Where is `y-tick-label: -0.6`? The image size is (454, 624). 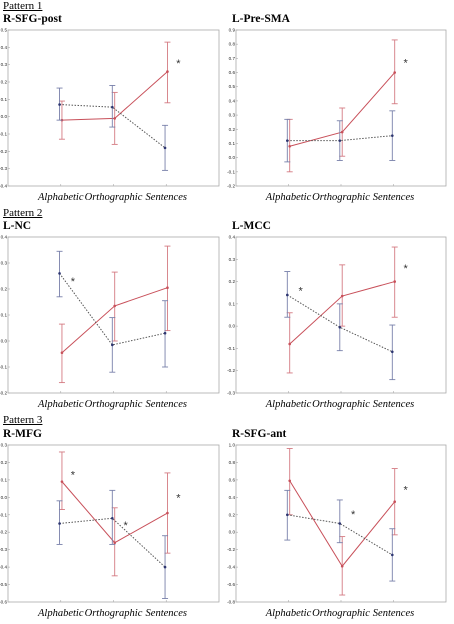 y-tick-label: -0.6 is located at coordinates (3, 602).